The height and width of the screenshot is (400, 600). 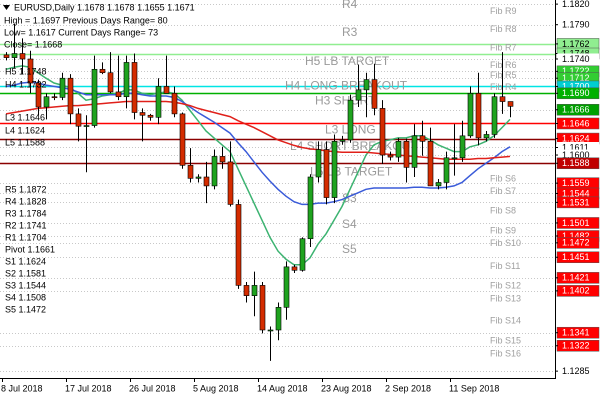 What do you see at coordinates (503, 211) in the screenshot?
I see `fib-label: Fib S8` at bounding box center [503, 211].